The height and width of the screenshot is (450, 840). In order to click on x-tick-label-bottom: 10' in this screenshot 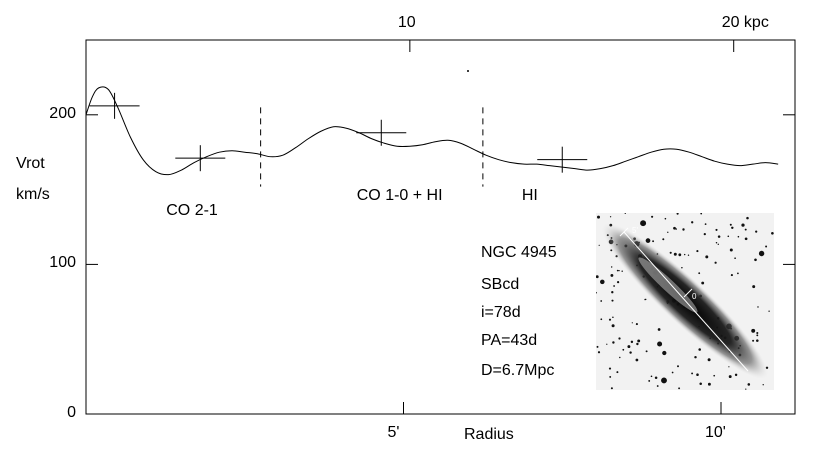, I will do `click(715, 432)`.